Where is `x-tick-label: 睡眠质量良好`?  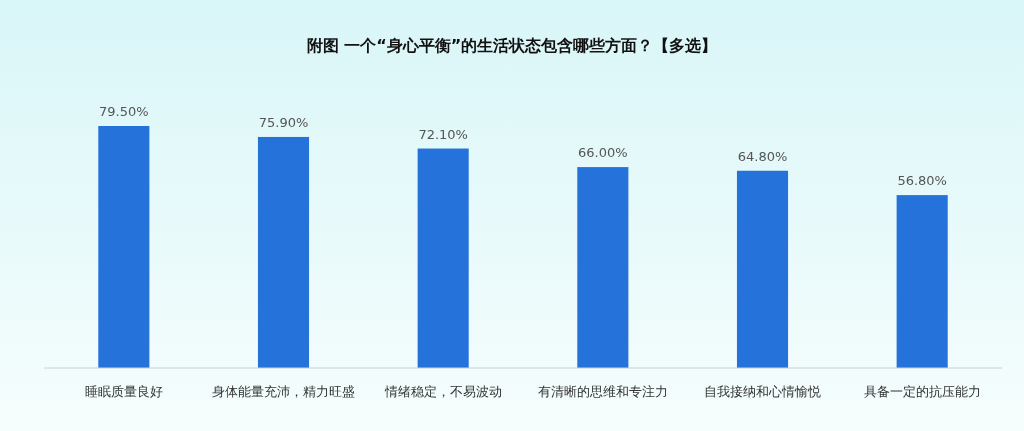
x-tick-label: 睡眠质量良好 is located at coordinates (123, 391).